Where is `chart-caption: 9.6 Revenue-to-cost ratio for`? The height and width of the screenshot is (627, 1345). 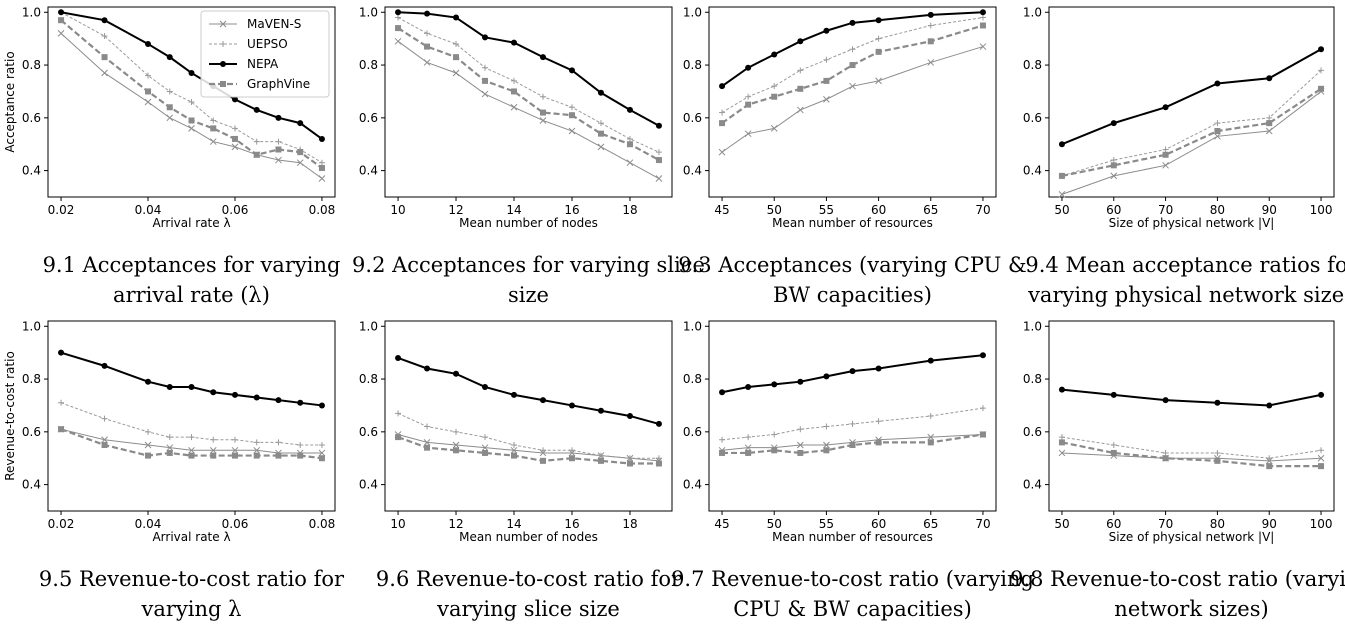 chart-caption: 9.6 Revenue-to-cost ratio for is located at coordinates (529, 579).